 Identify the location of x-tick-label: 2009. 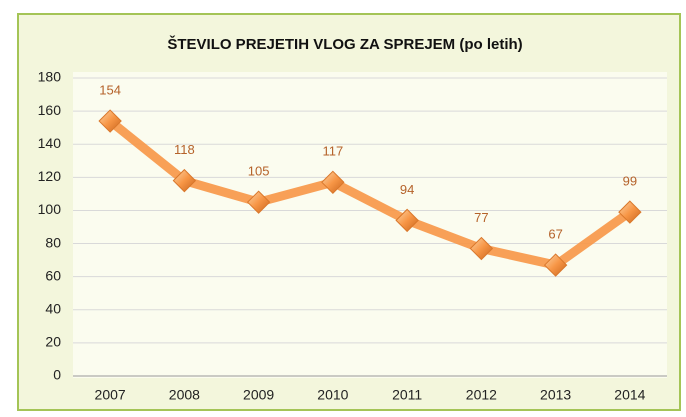
(258, 395).